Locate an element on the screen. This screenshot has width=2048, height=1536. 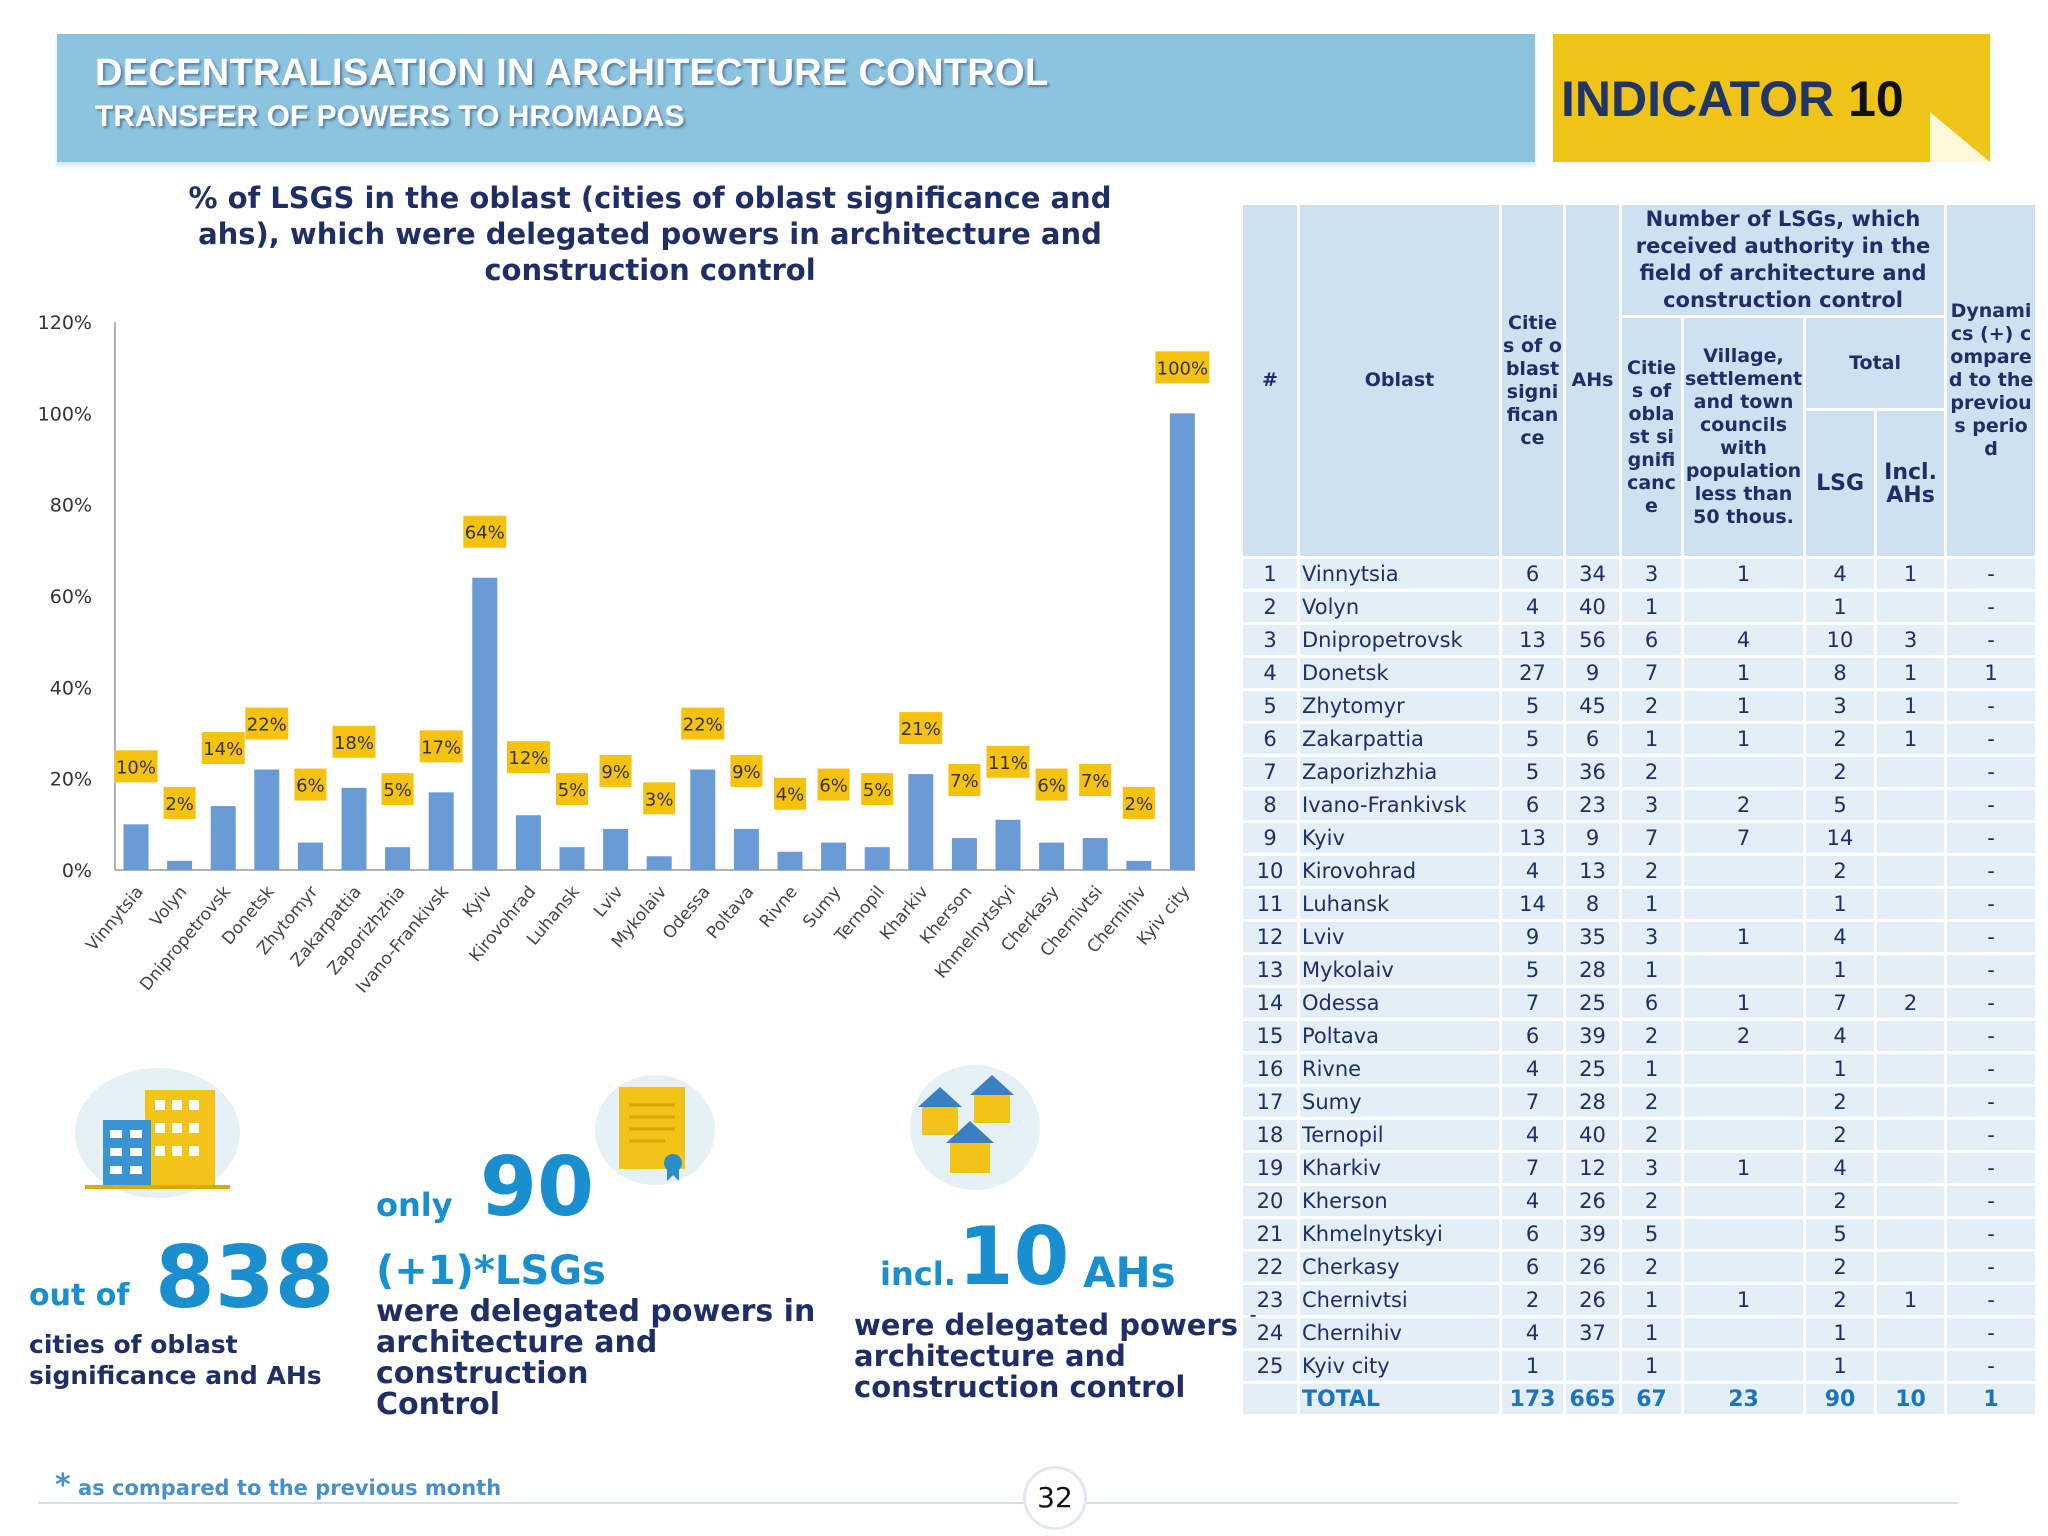
x-tick-label: Vinnytsia is located at coordinates (115, 918).